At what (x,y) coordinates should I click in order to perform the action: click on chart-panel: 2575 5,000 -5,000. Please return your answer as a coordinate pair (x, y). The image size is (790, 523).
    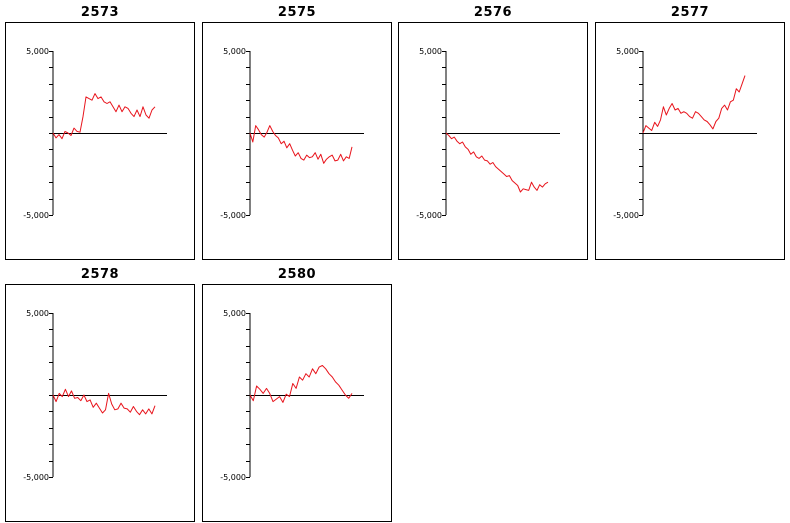
    Looking at the image, I should click on (297, 132).